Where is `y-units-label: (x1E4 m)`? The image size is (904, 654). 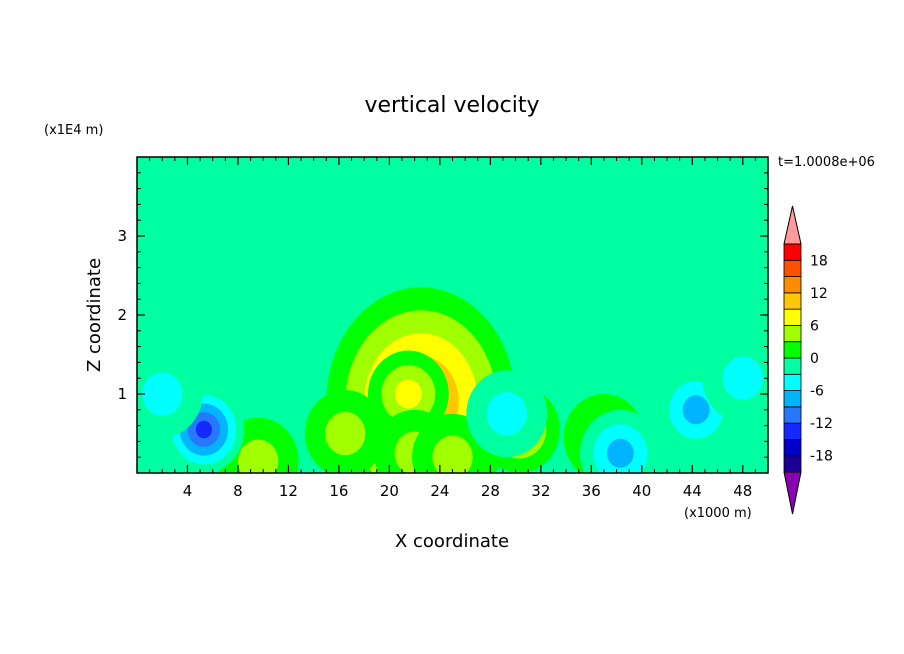 y-units-label: (x1E4 m) is located at coordinates (73, 130).